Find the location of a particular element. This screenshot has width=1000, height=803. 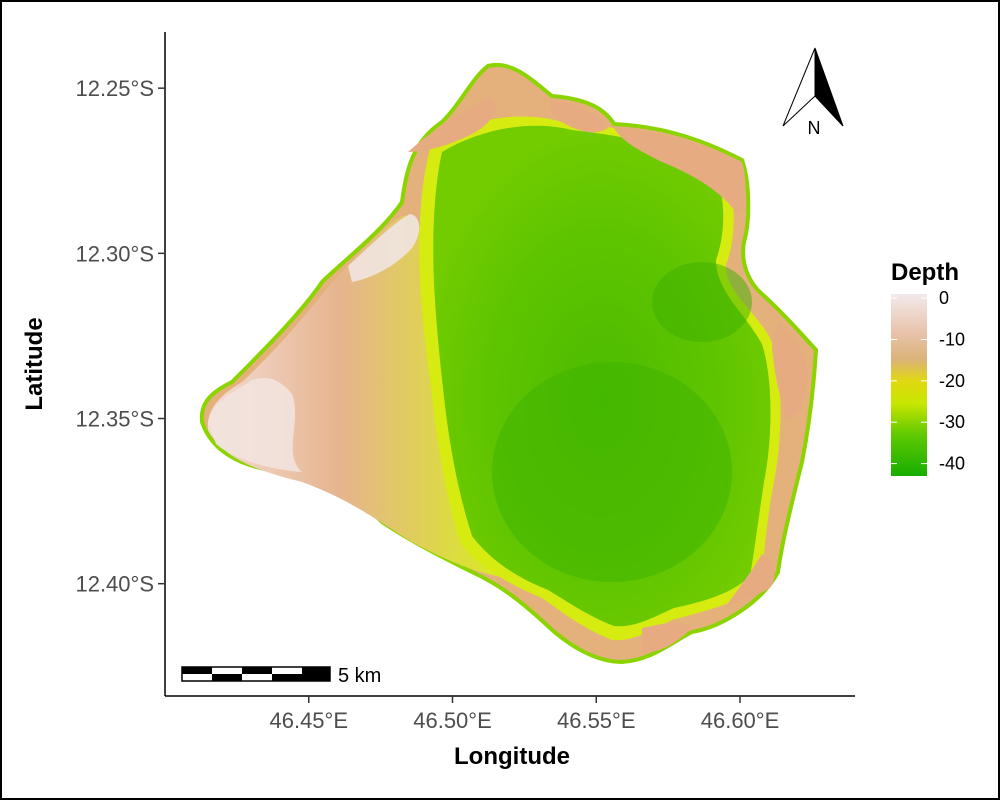

legend-ticks: 0 -10 -20 -30 -40 is located at coordinates (928, 381).